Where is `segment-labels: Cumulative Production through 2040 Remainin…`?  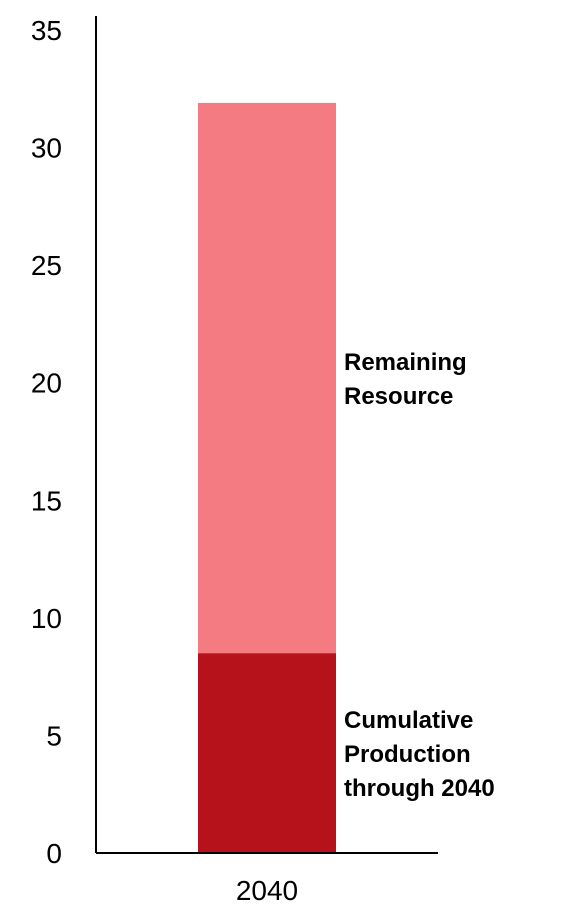
segment-labels: Cumulative Production through 2040 Remainin… is located at coordinates (419, 575).